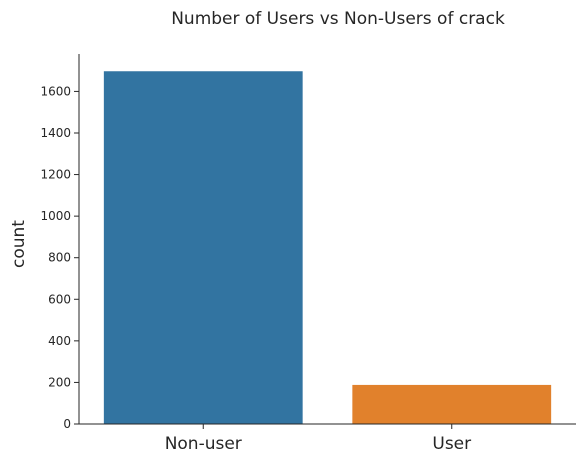  What do you see at coordinates (59, 341) in the screenshot?
I see `y-tick-label: 400` at bounding box center [59, 341].